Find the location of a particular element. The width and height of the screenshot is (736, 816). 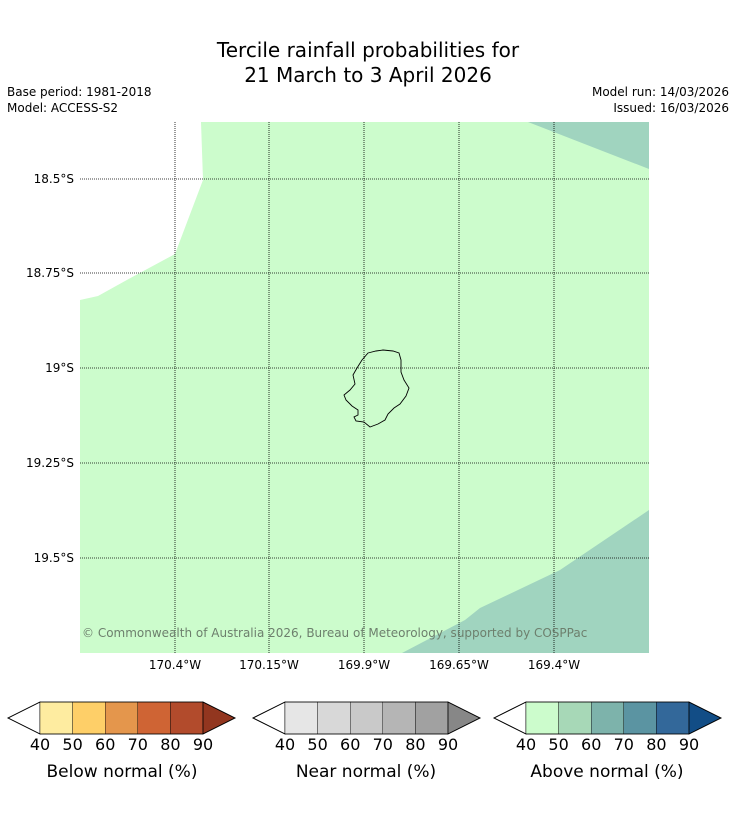

lat-label-0: 18.5°S is located at coordinates (53, 179).